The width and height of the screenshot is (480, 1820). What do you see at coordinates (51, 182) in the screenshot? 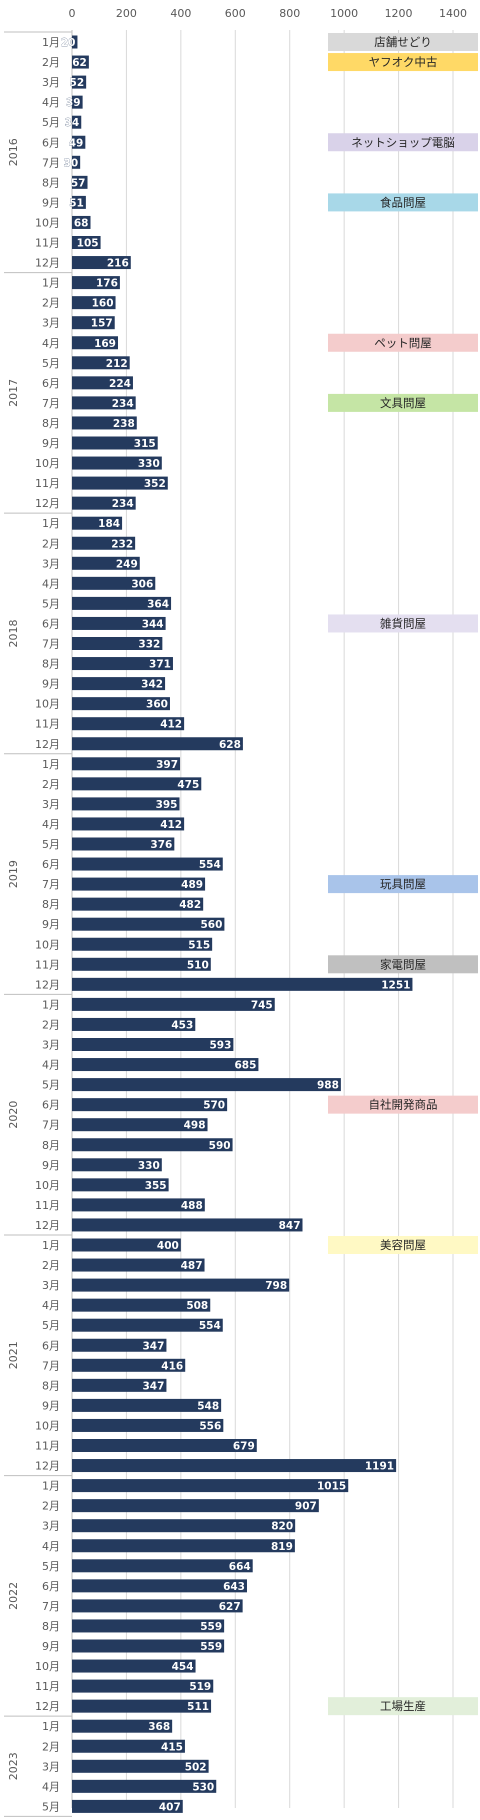
I see `month-label: 8月` at bounding box center [51, 182].